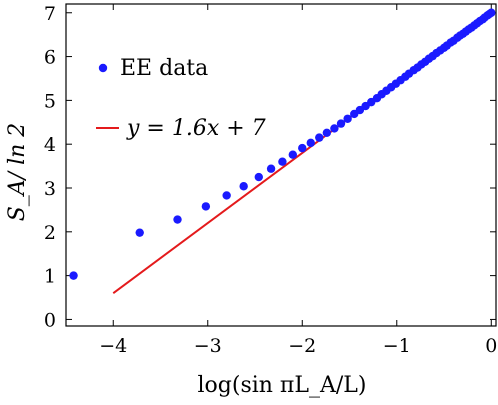 This screenshot has height=405, width=498. What do you see at coordinates (196, 128) in the screenshot?
I see `legend-label-fit-line: y = 1.6x + 7` at bounding box center [196, 128].